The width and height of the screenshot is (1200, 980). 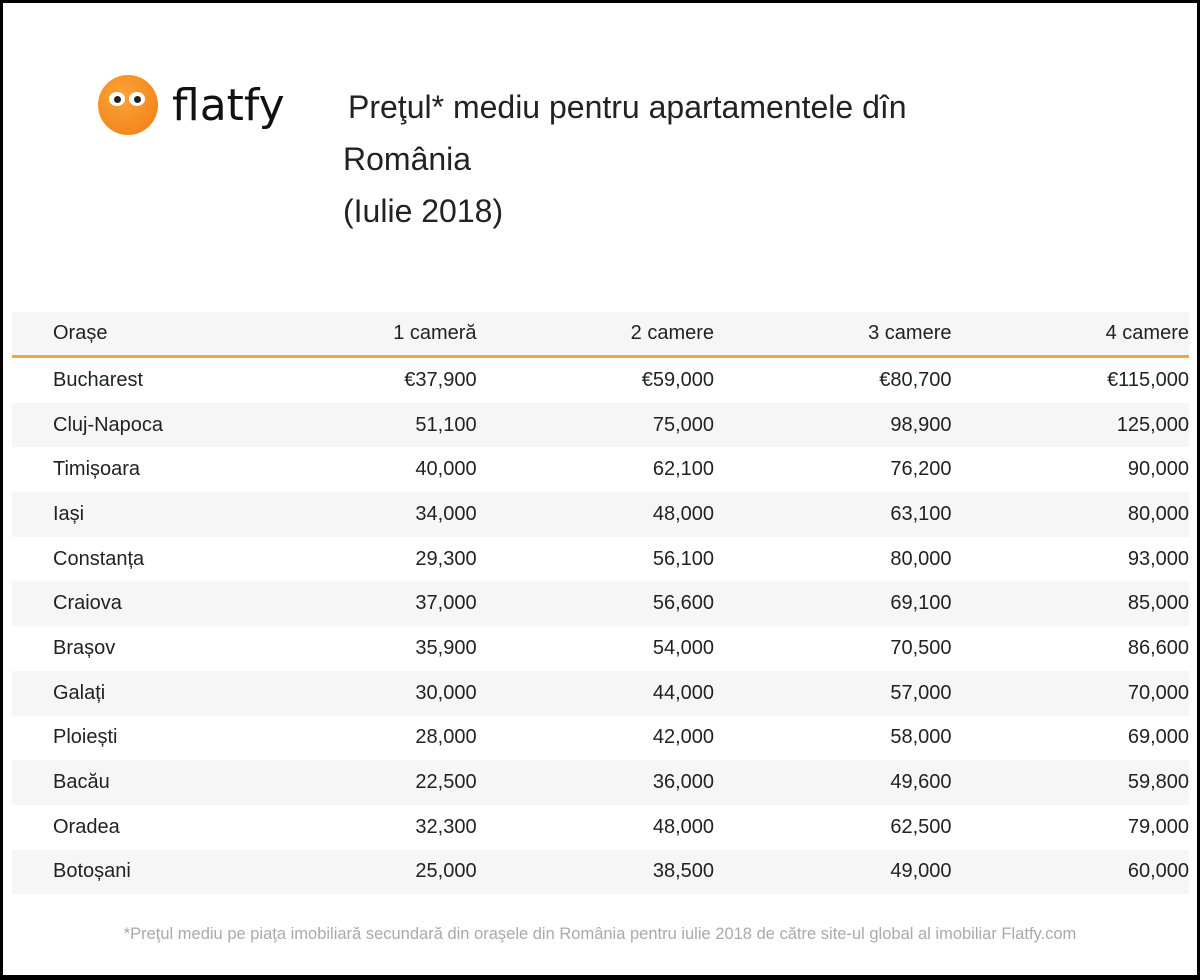 I want to click on price-cell: 42,000, so click(x=683, y=737).